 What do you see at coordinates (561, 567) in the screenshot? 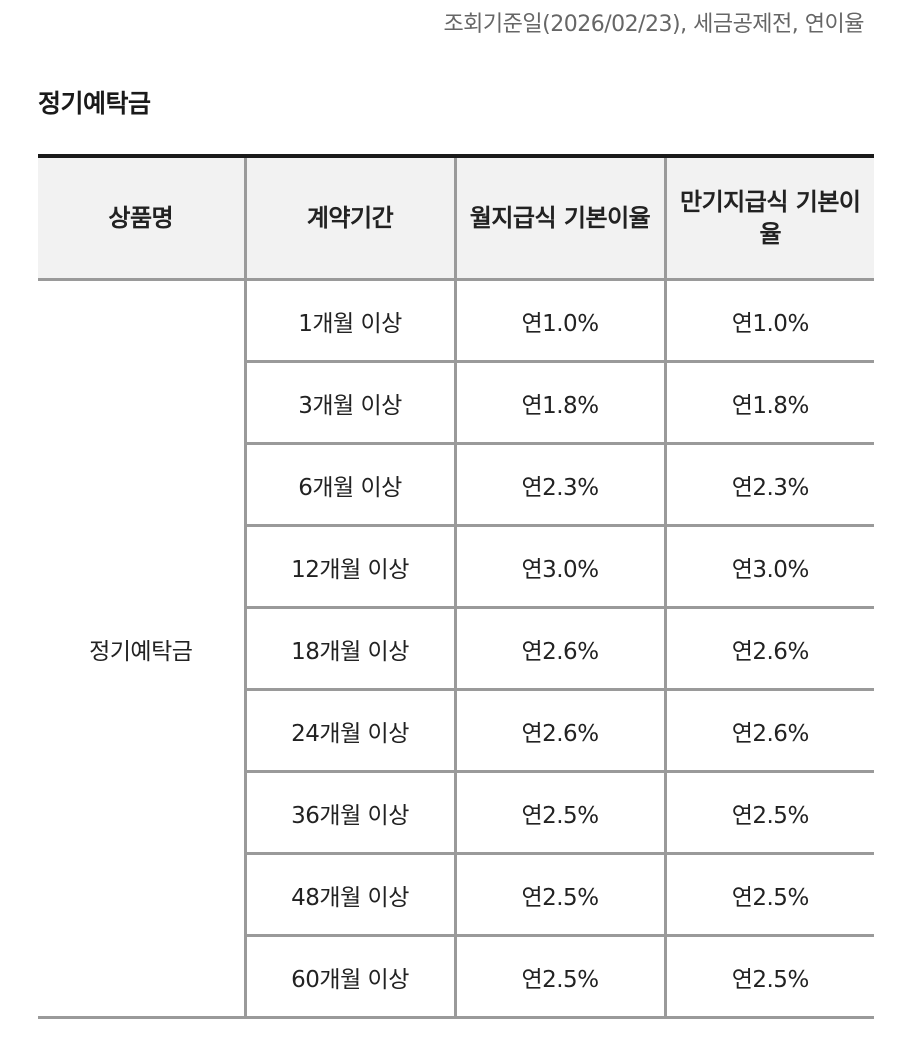
I see `monthly-rate-cell: 연3.0%` at bounding box center [561, 567].